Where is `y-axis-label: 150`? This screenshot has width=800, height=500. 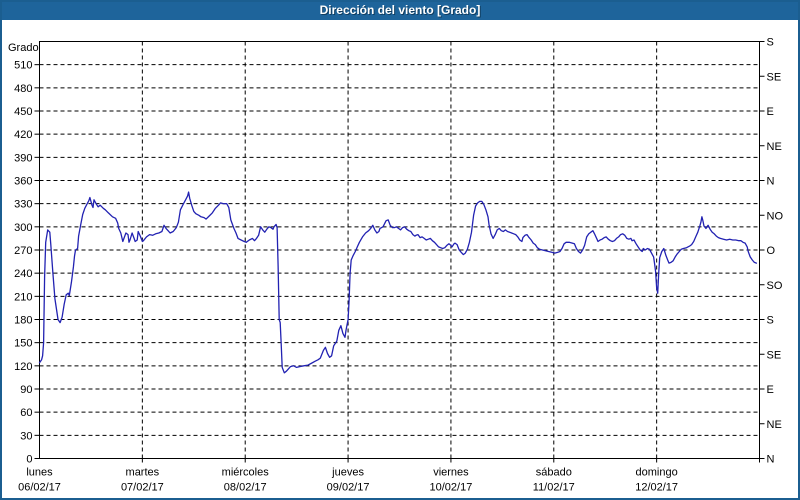
y-axis-label: 150 is located at coordinates (23, 344).